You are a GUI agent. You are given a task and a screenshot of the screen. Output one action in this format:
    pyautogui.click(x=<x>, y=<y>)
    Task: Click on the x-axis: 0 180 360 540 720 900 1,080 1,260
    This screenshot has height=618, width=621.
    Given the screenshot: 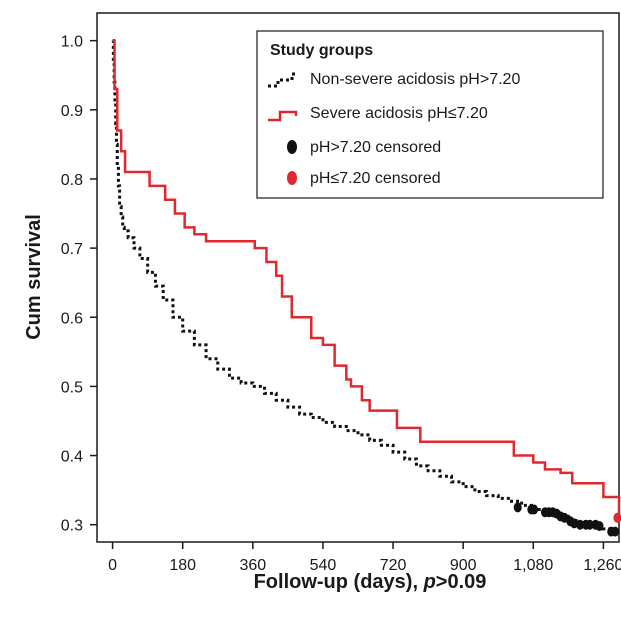 What is the action you would take?
    pyautogui.click(x=364, y=558)
    